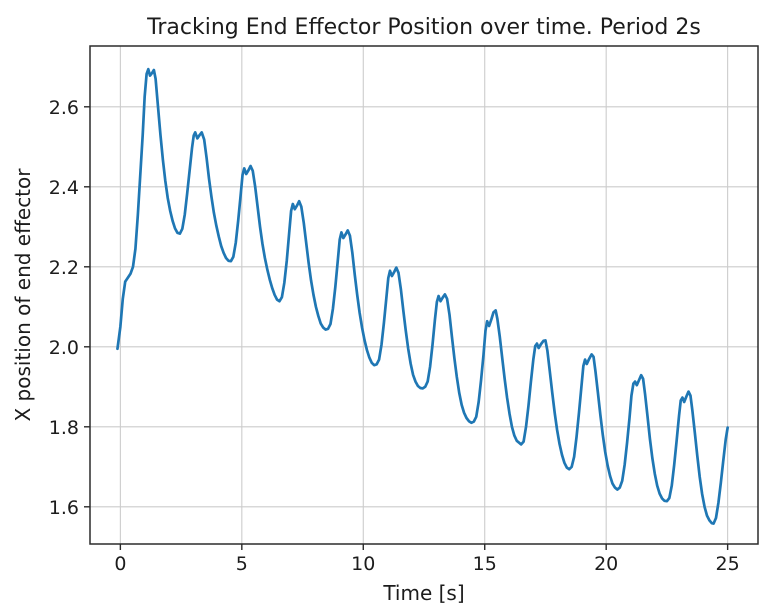 This screenshot has width=781, height=616. Describe the element at coordinates (64, 508) in the screenshot. I see `y-tick-label: 1.6` at that location.